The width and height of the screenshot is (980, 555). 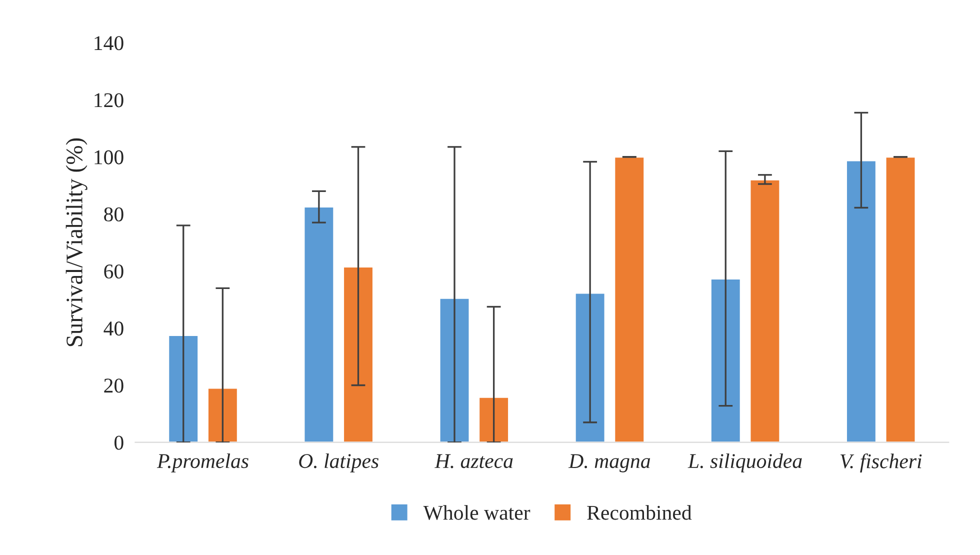 I want to click on y-tick-label: 20, so click(x=114, y=385).